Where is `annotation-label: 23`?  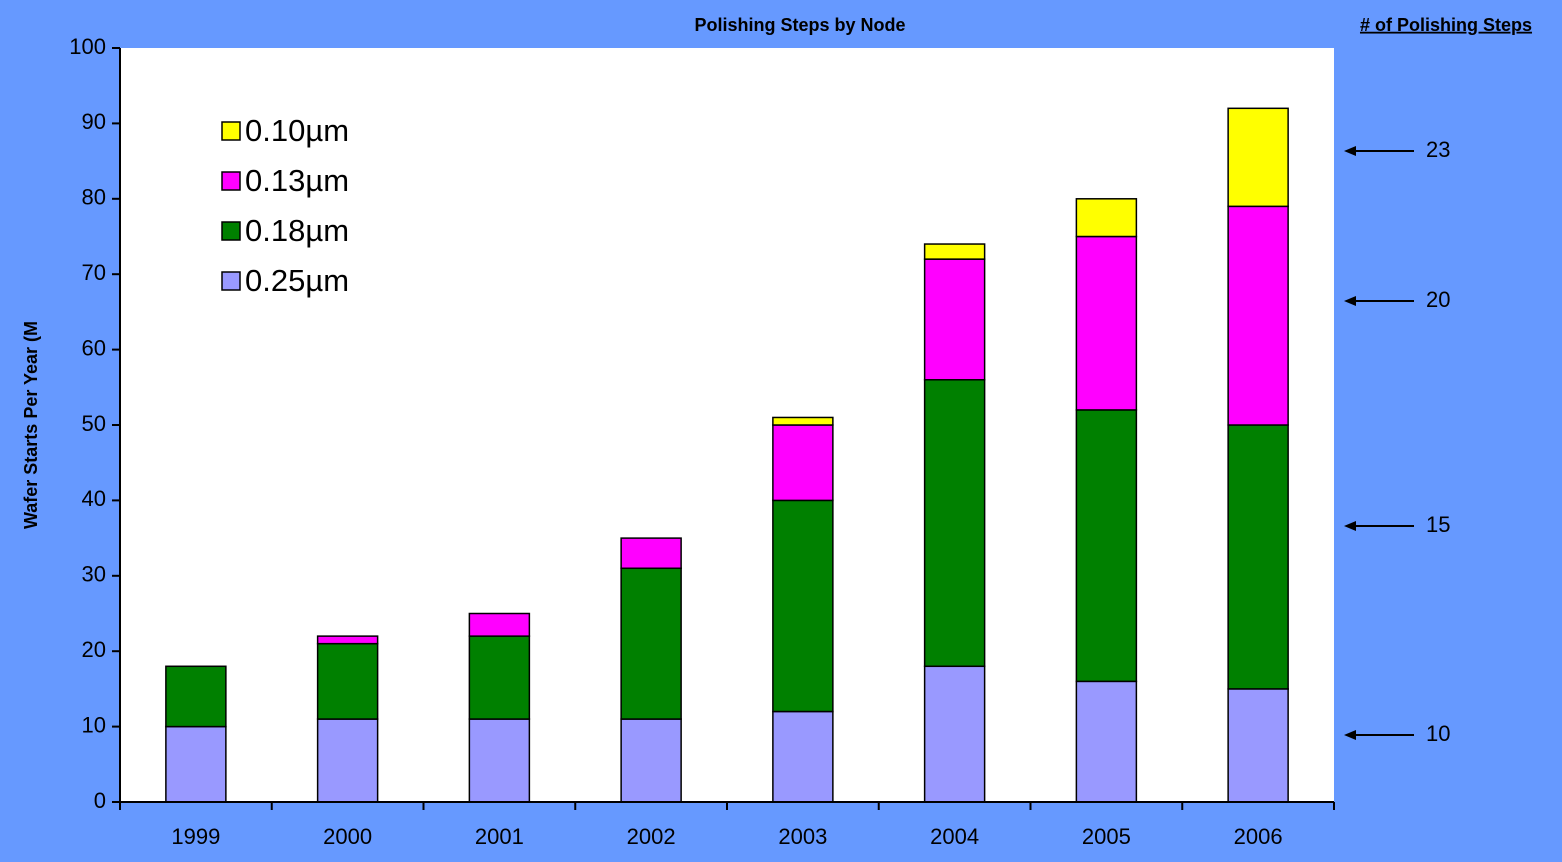
annotation-label: 23 is located at coordinates (1438, 149).